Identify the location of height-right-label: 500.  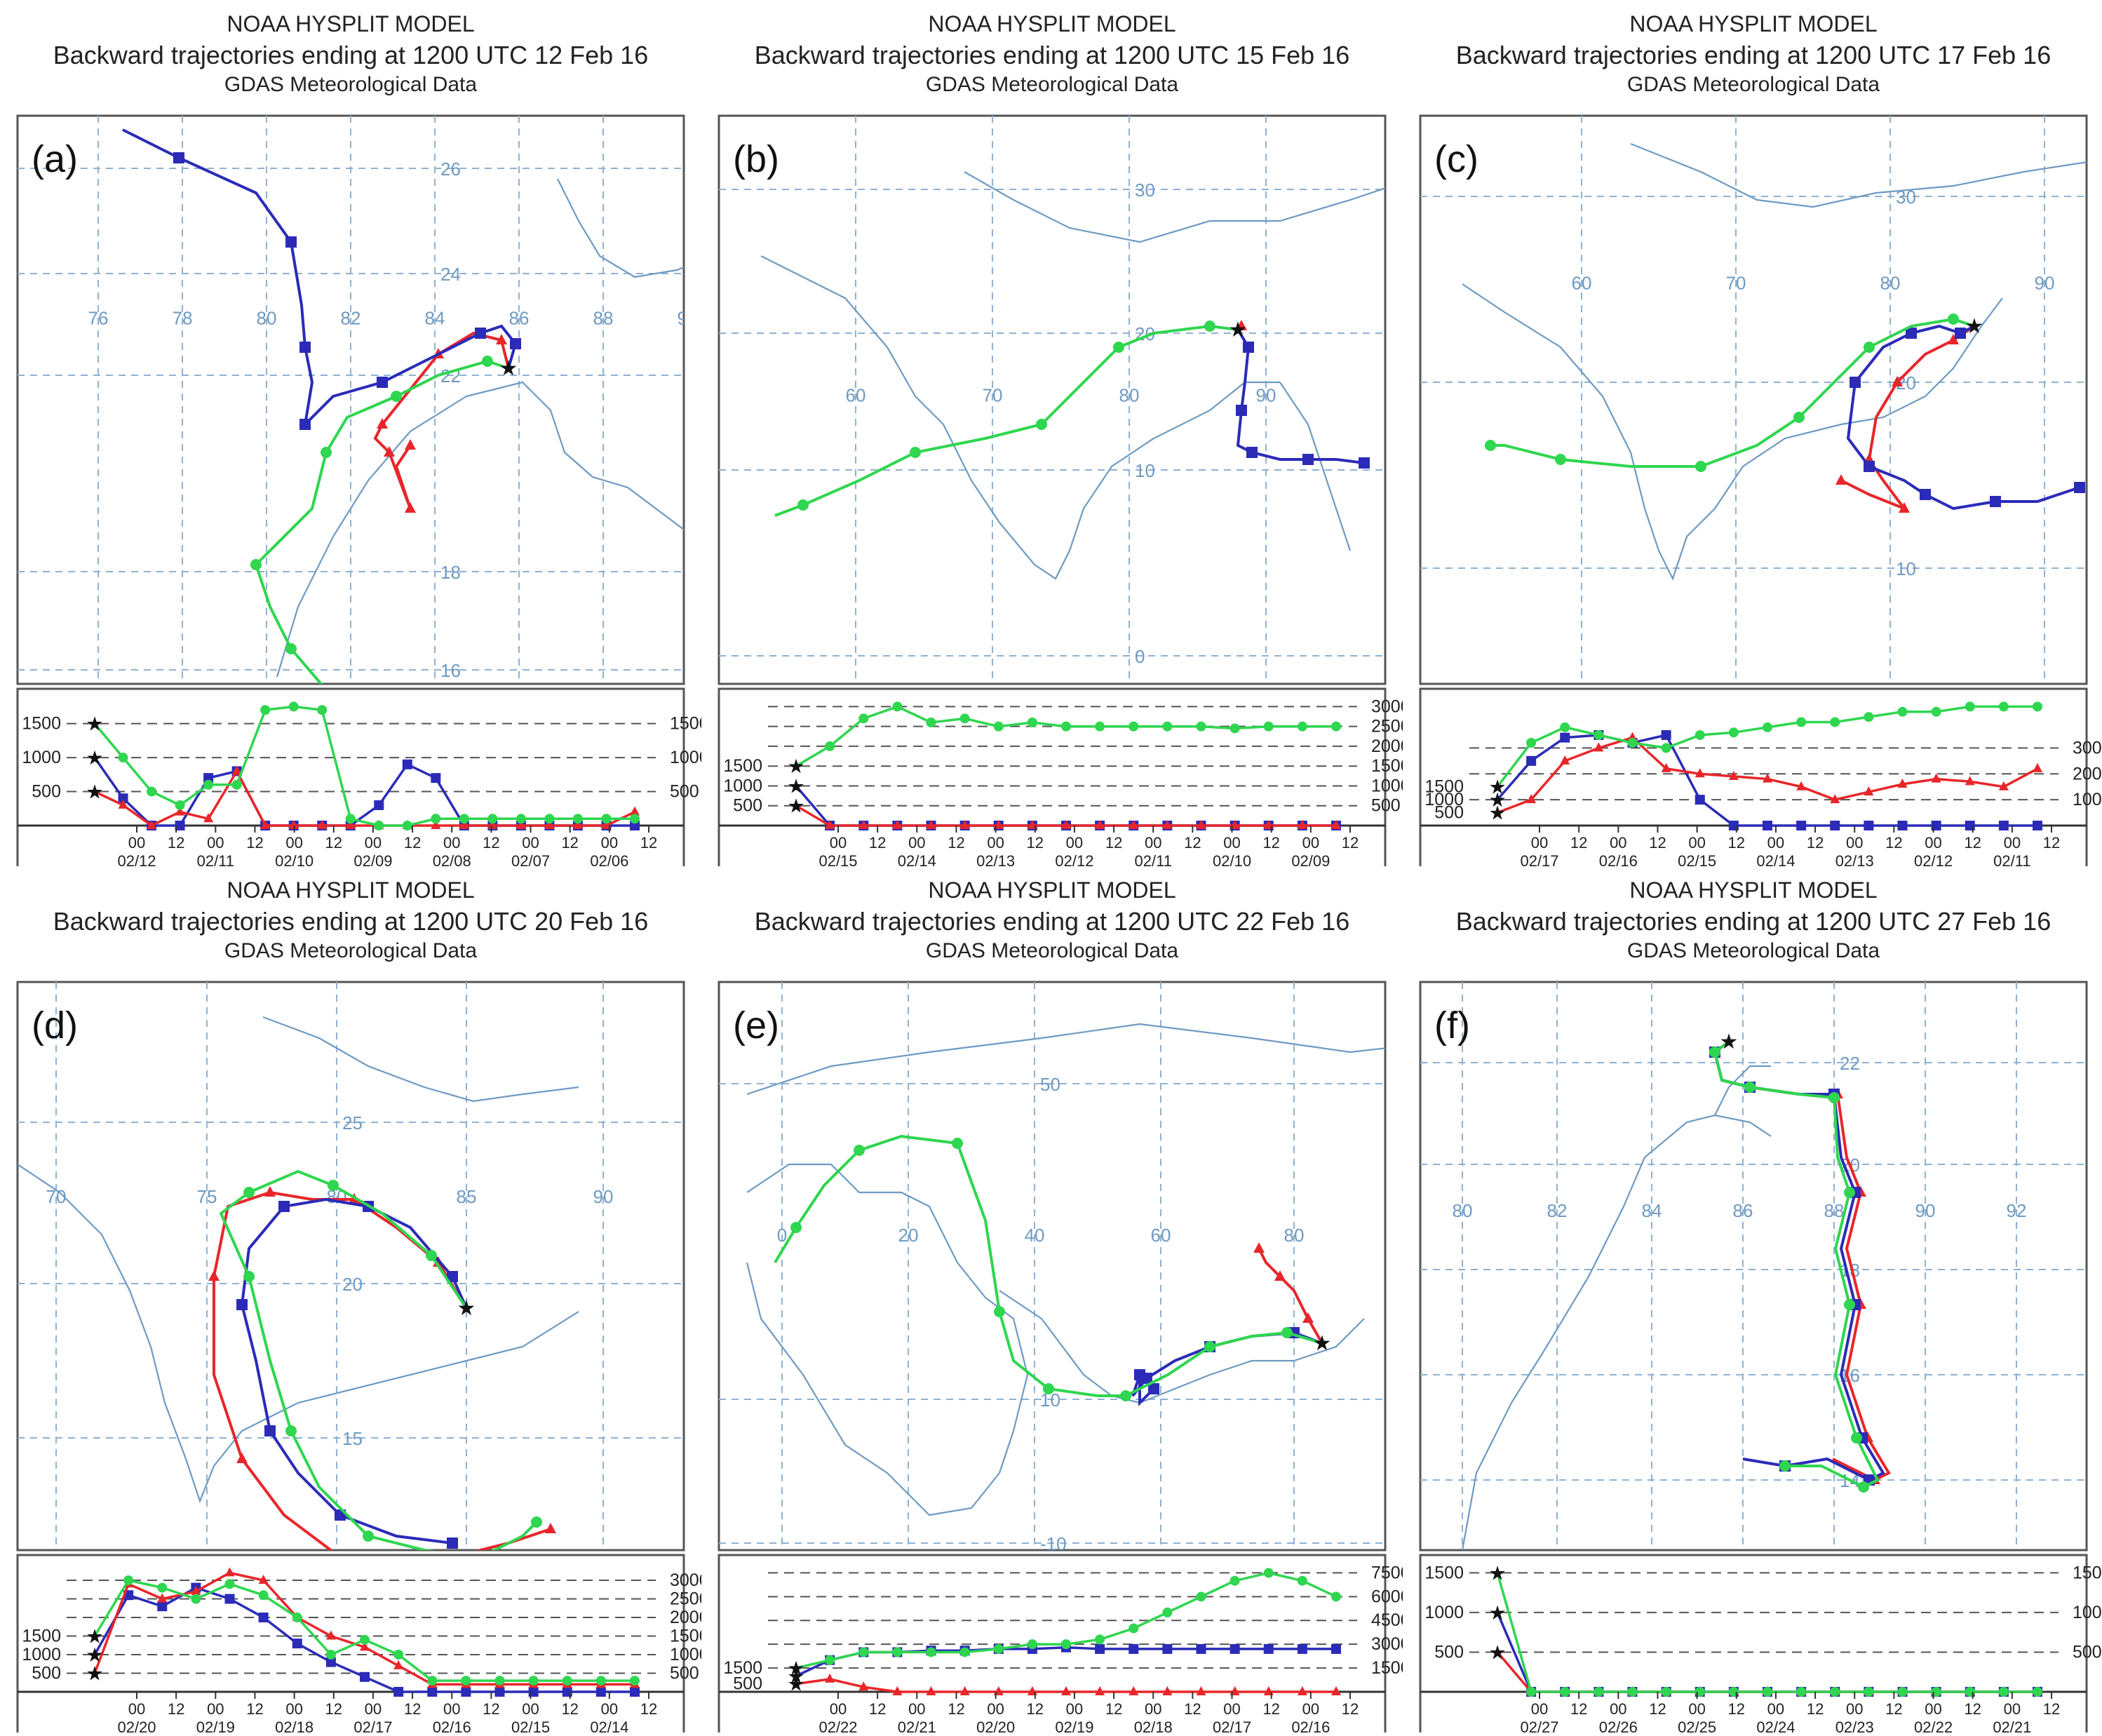
(684, 1673).